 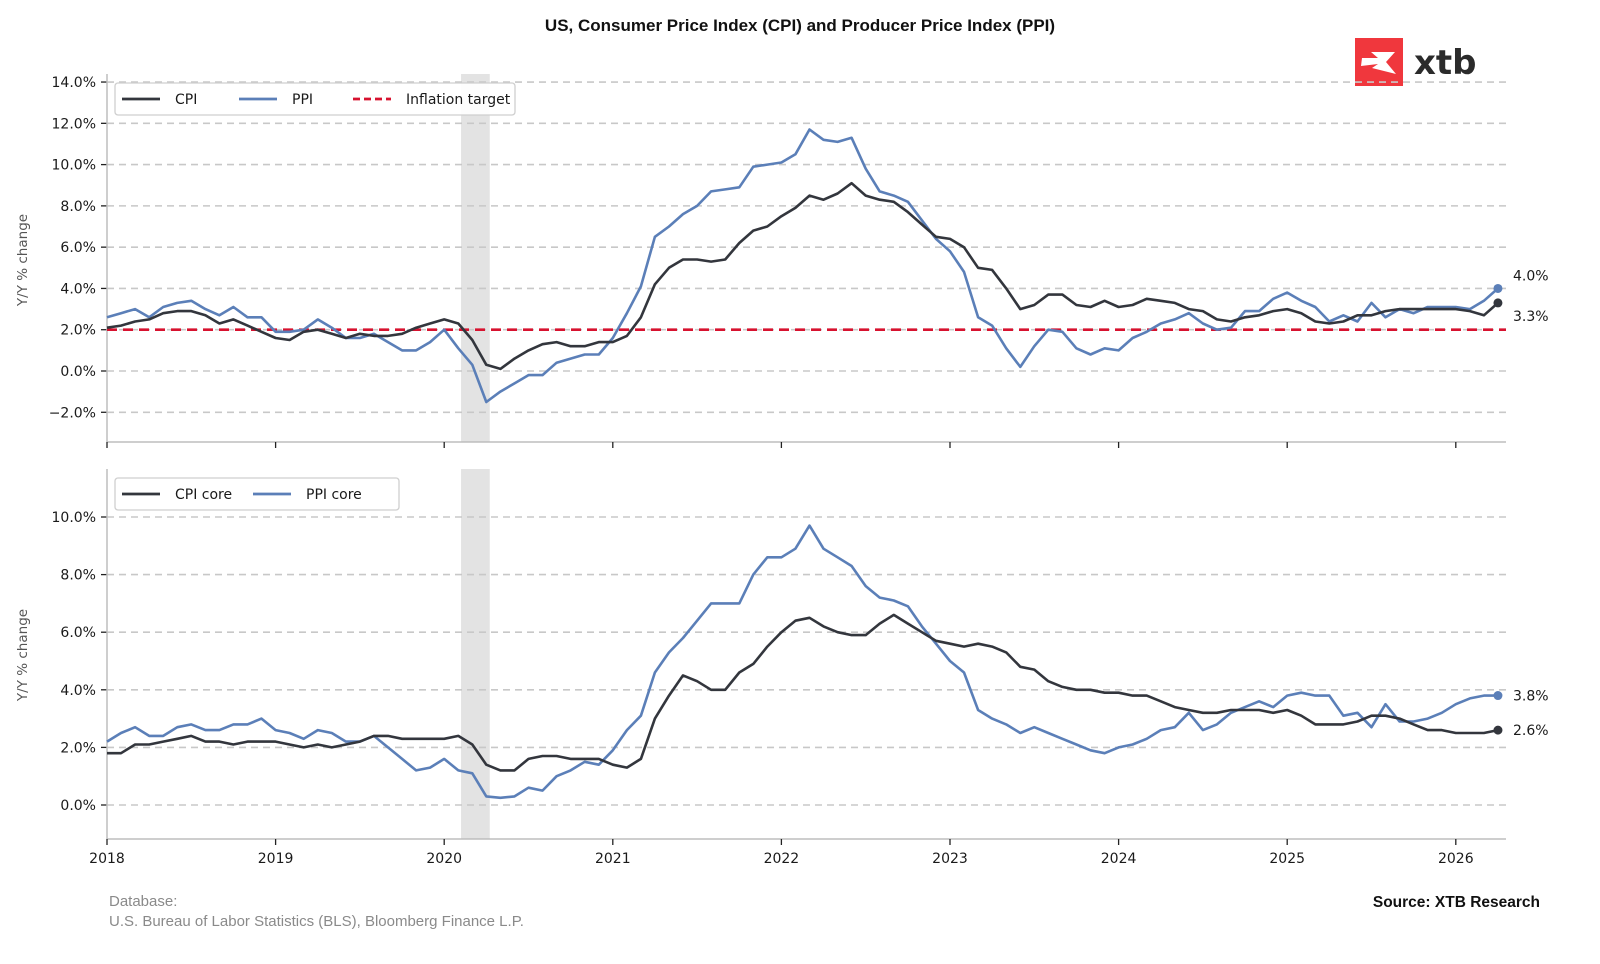 What do you see at coordinates (458, 100) in the screenshot?
I see `legend-label-inflation-target: Inflation target` at bounding box center [458, 100].